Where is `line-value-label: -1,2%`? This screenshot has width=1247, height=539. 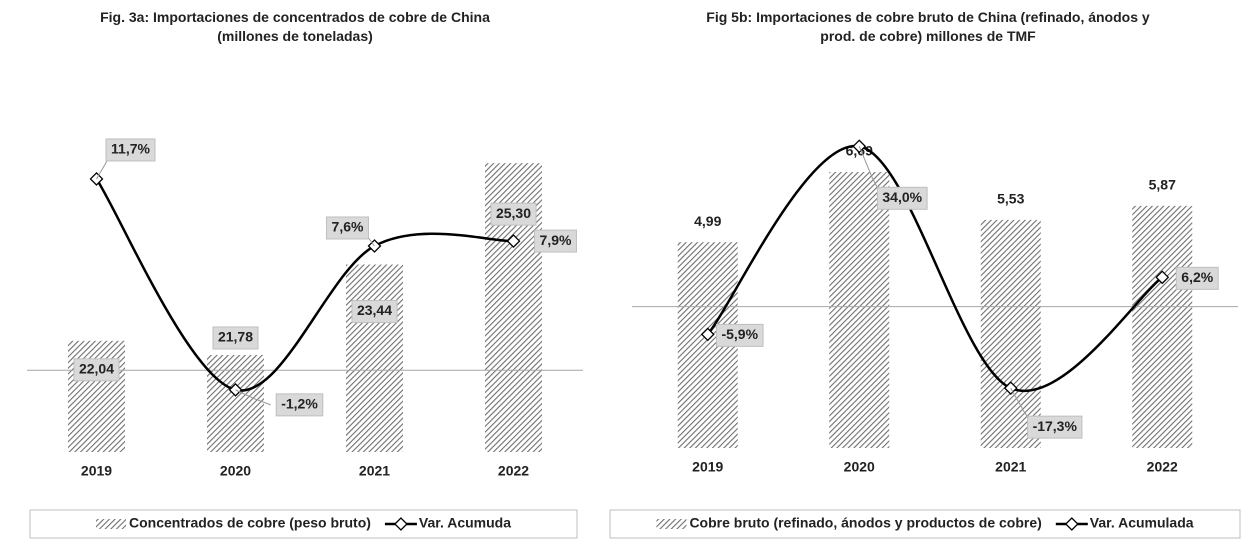 line-value-label: -1,2% is located at coordinates (299, 404).